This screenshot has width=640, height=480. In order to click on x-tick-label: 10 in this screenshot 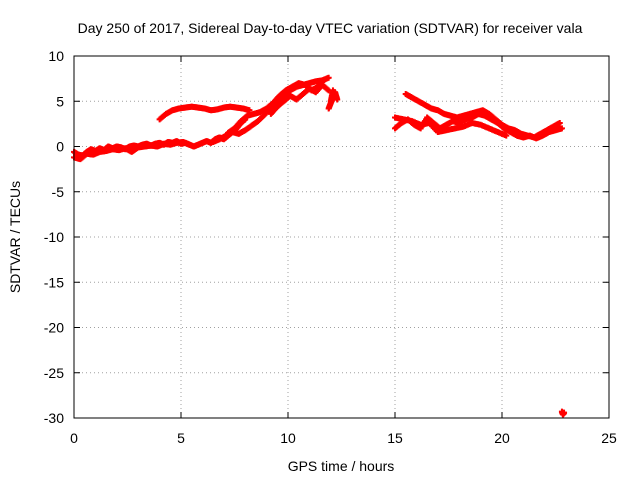, I will do `click(288, 438)`.